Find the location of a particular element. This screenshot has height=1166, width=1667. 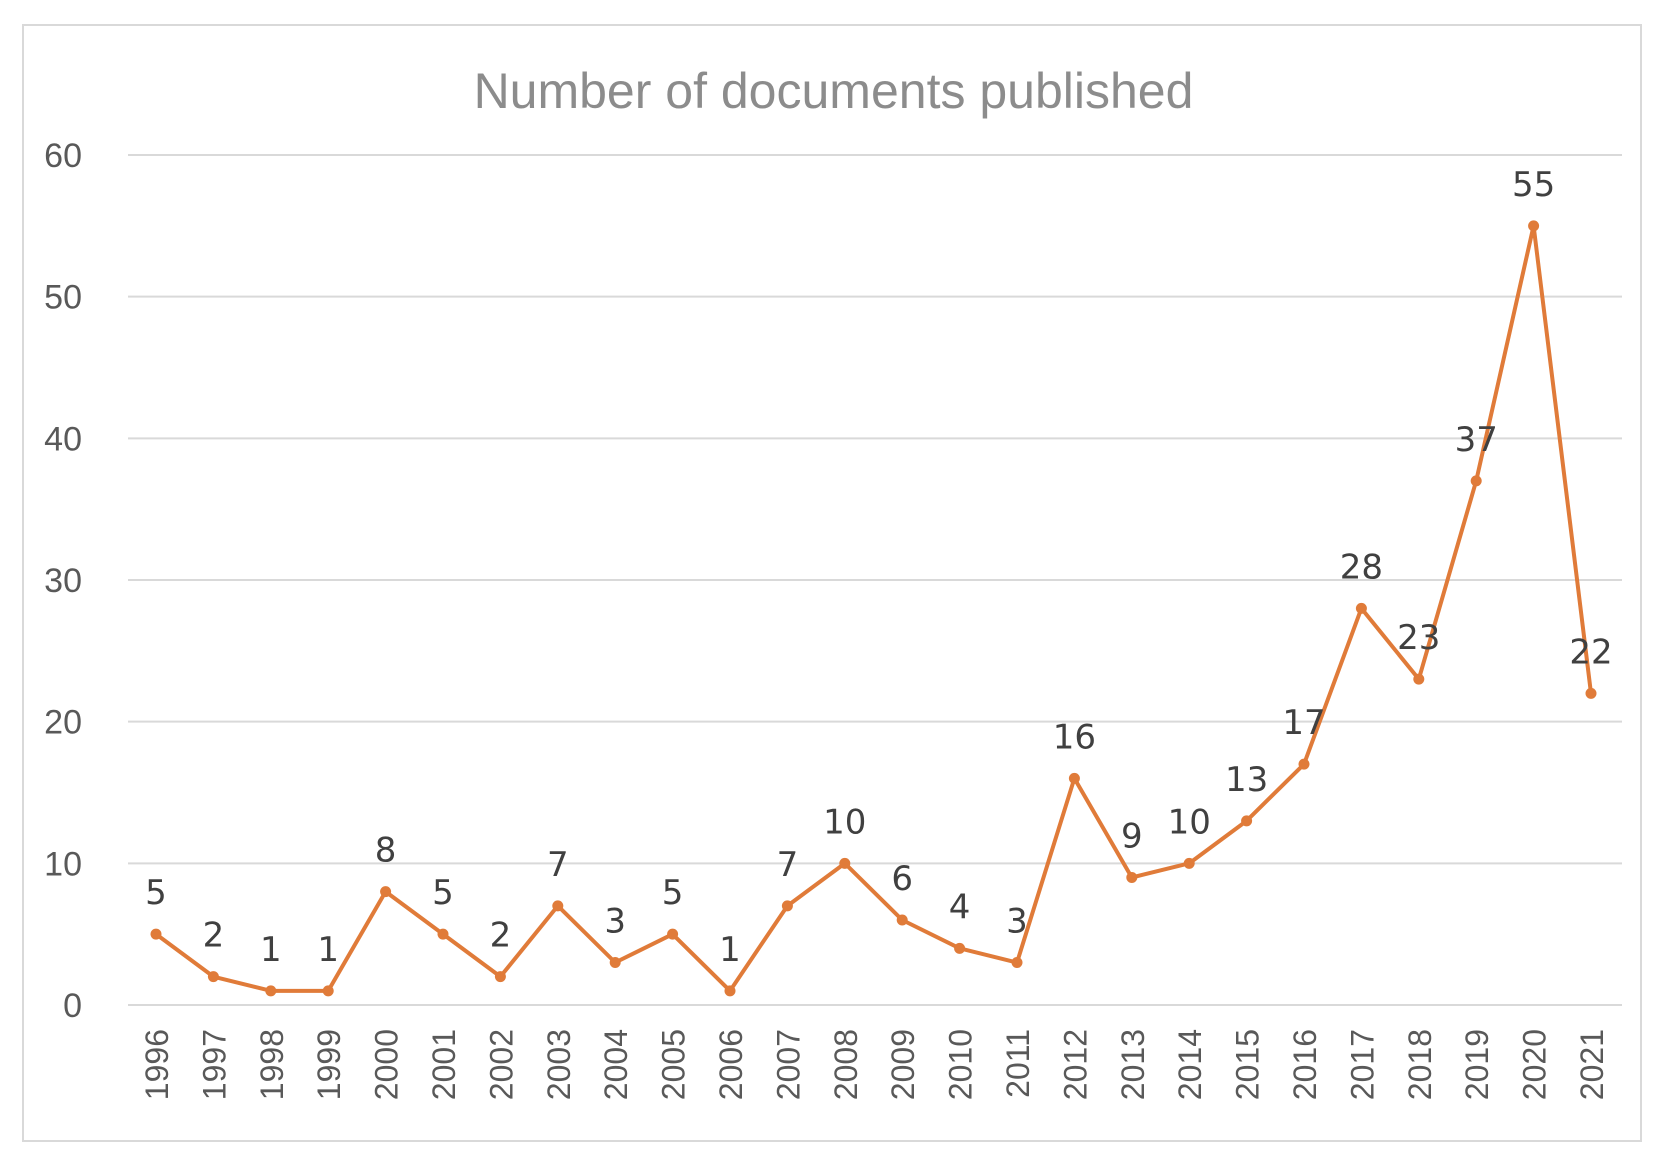

x-tick-label: 2009 is located at coordinates (903, 1064).